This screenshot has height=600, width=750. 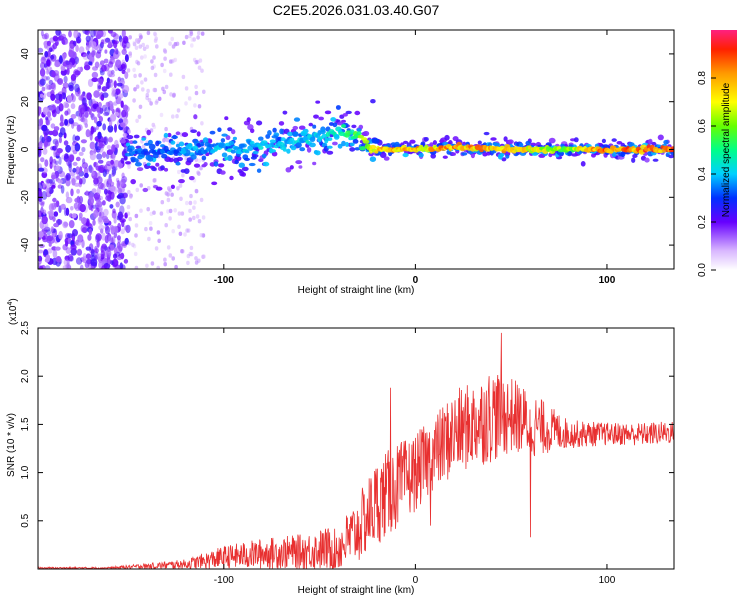 I want to click on y-tick-label: 40, so click(x=25, y=54).